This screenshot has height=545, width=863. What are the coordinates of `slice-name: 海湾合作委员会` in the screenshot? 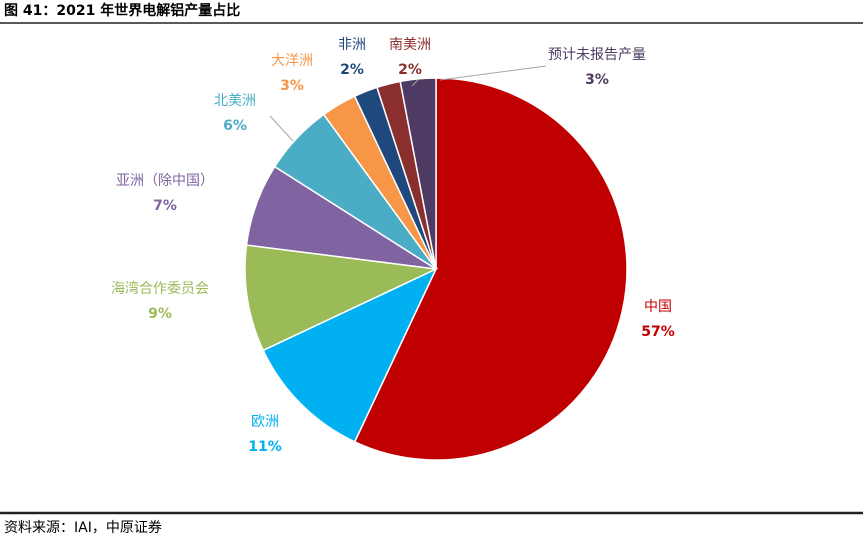 It's located at (160, 288).